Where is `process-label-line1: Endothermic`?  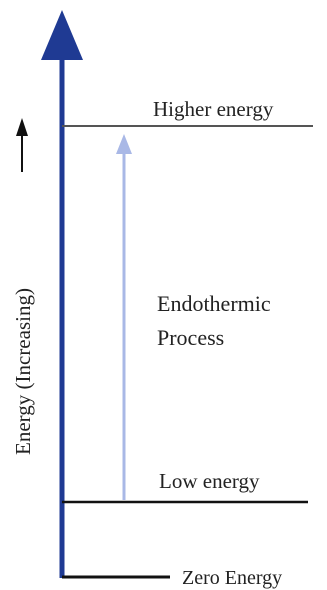
process-label-line1: Endothermic is located at coordinates (214, 303).